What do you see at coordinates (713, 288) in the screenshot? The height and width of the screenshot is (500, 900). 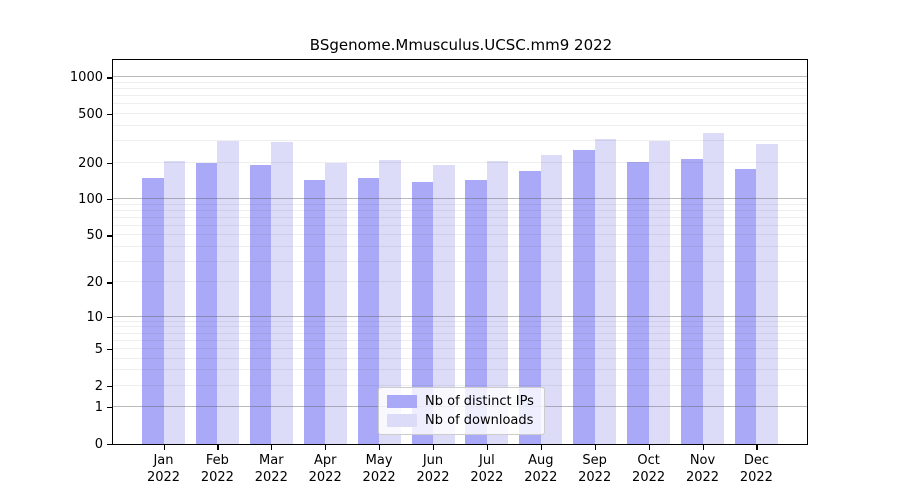 I see `bar-nov-downloads` at bounding box center [713, 288].